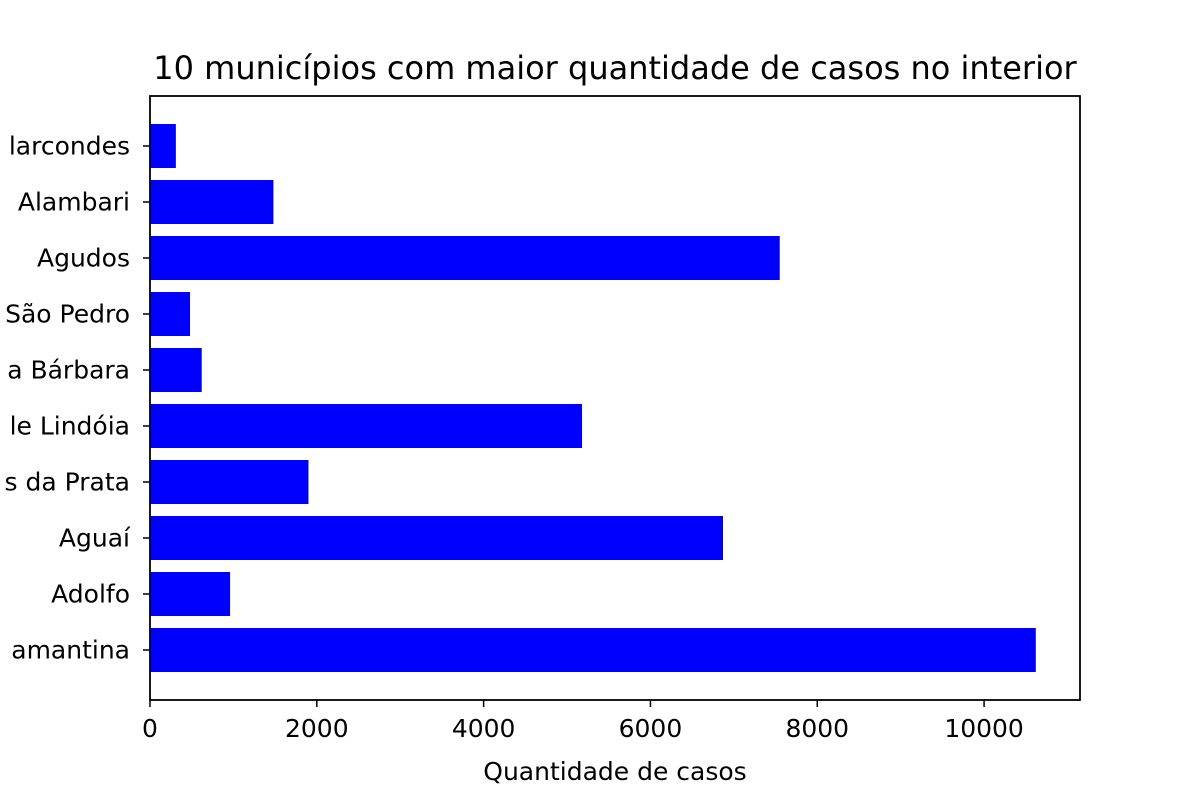 The width and height of the screenshot is (1200, 800). I want to click on y-tick-label-6: s da Prata, so click(67, 482).